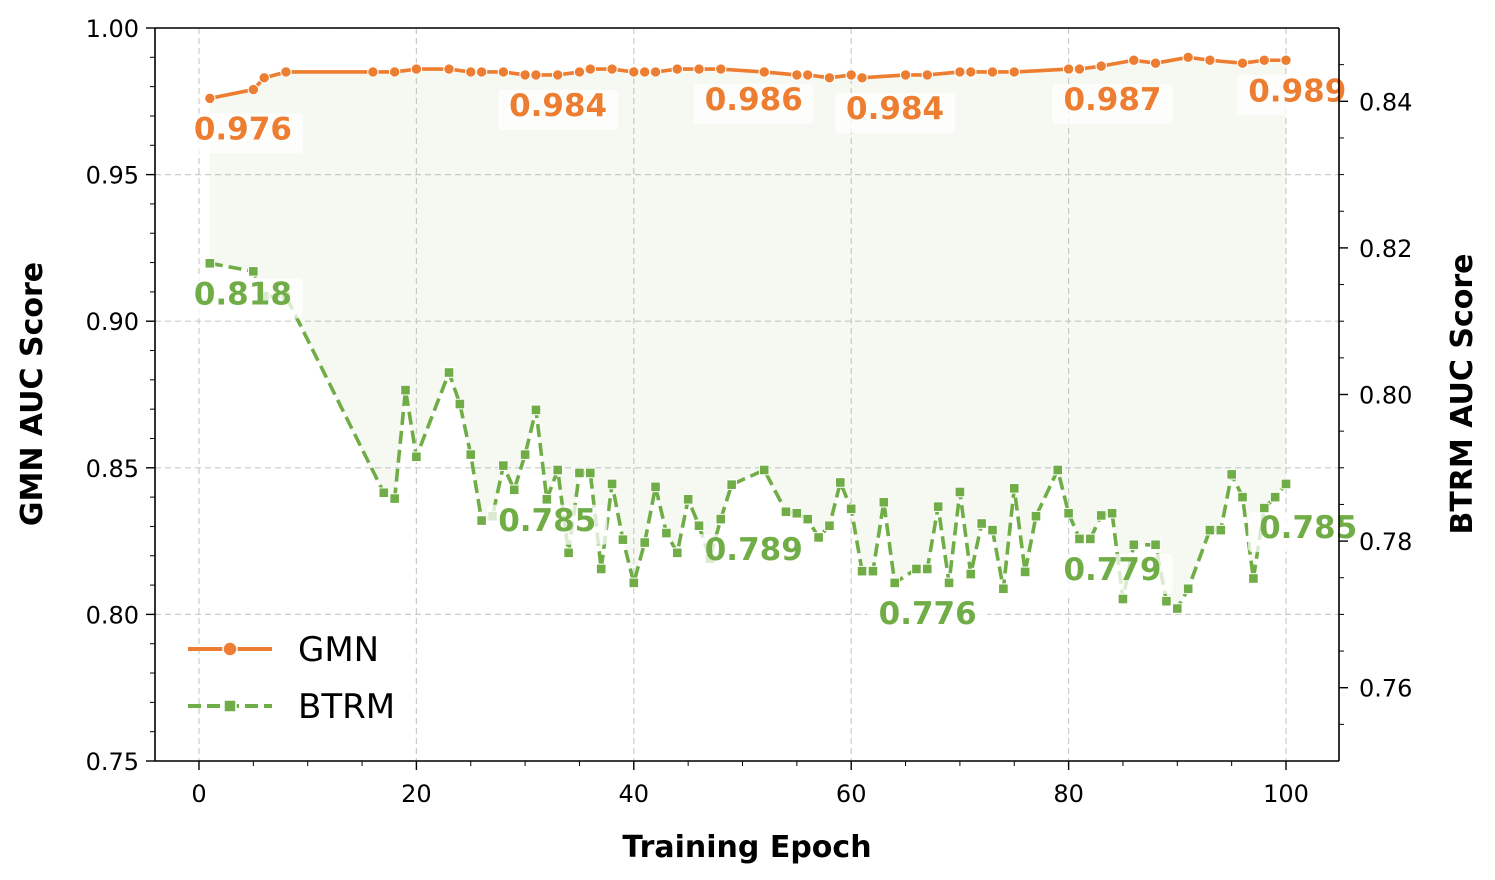 The height and width of the screenshot is (880, 1495). I want to click on x-tick-label: 100, so click(1286, 794).